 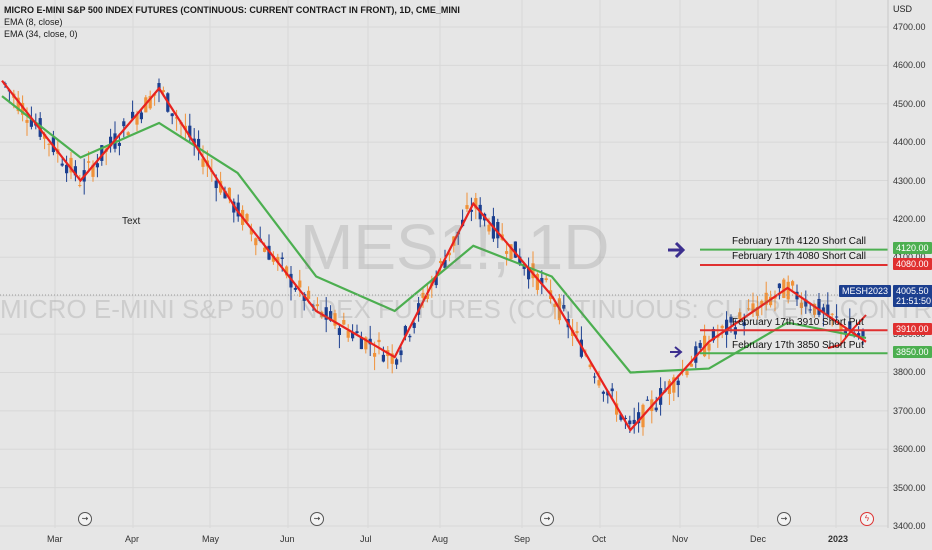 What do you see at coordinates (909, 103) in the screenshot?
I see `y-tick-label: 4500.00` at bounding box center [909, 103].